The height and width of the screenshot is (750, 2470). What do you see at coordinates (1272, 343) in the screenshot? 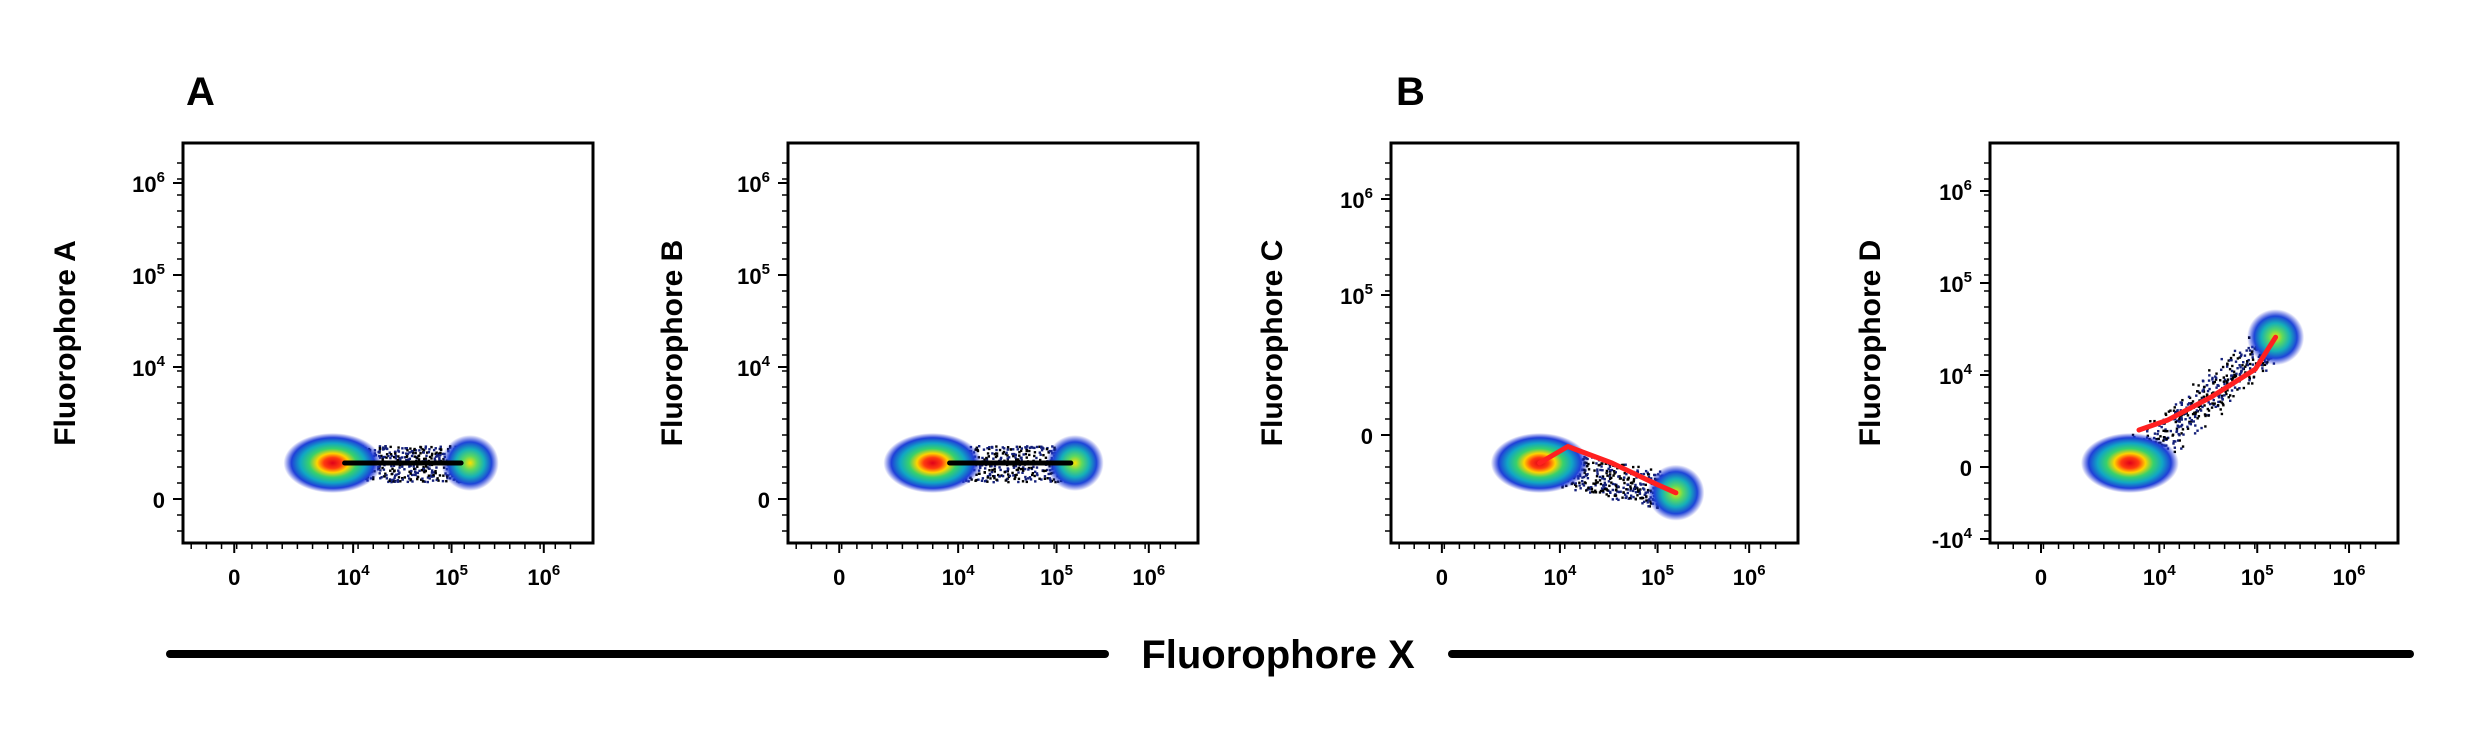
I see `y-axis-label: Fluorophore C` at bounding box center [1272, 343].